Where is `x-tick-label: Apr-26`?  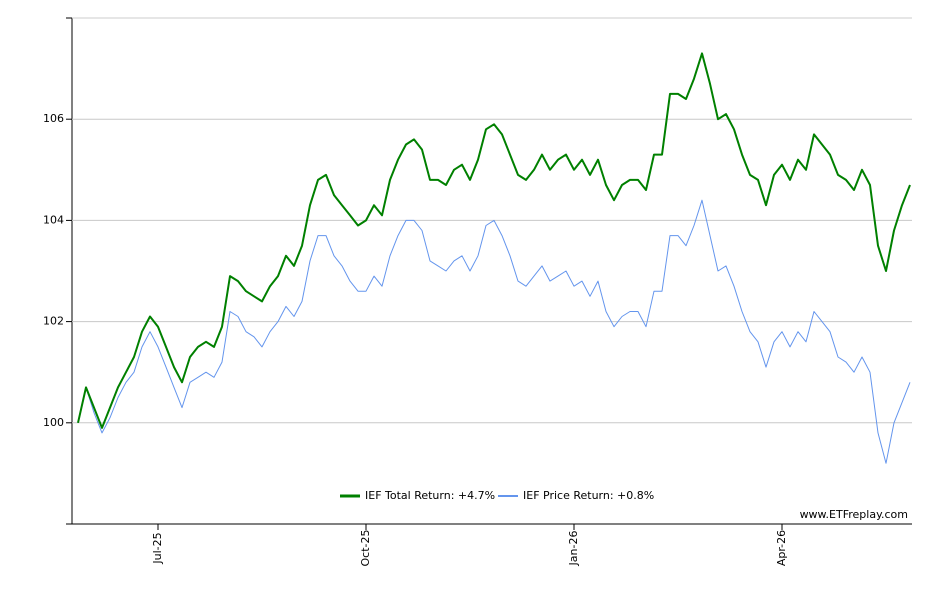 x-tick-label: Apr-26 is located at coordinates (781, 548).